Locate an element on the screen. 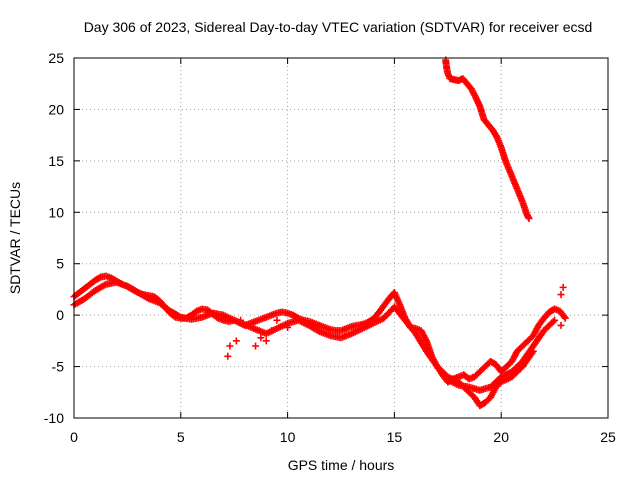 The image size is (640, 480). y-tick-label: -5 is located at coordinates (58, 367).